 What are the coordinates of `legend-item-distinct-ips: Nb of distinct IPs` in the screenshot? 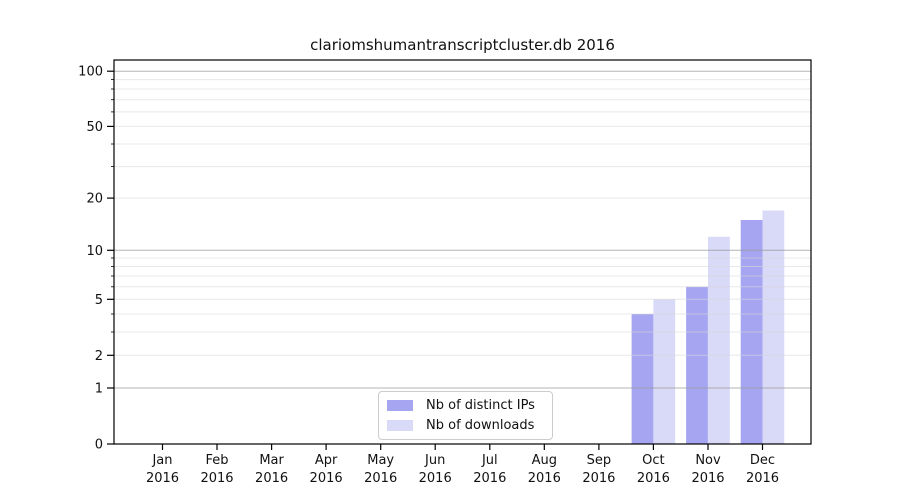 It's located at (465, 405).